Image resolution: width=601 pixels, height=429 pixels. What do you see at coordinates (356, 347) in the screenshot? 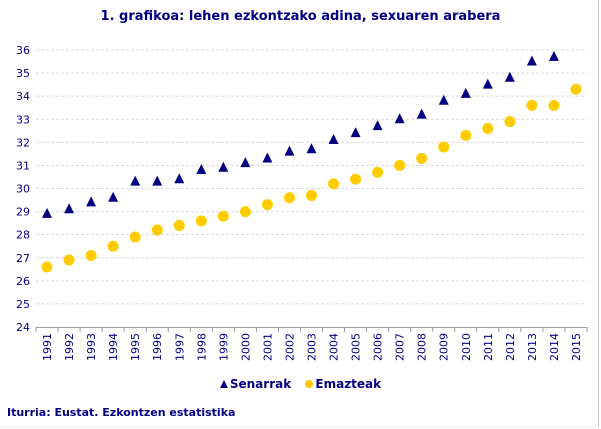
I see `x-tick-label: 2005` at bounding box center [356, 347].